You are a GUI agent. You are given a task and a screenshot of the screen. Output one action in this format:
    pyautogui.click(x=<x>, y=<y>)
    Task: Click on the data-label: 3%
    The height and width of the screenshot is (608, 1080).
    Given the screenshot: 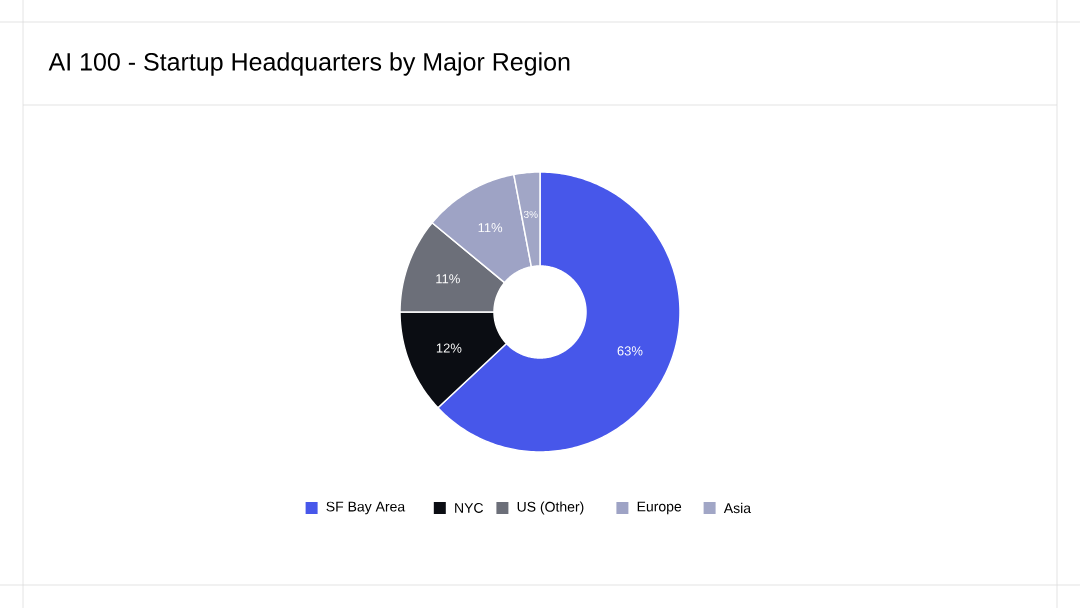 What is the action you would take?
    pyautogui.click(x=530, y=214)
    